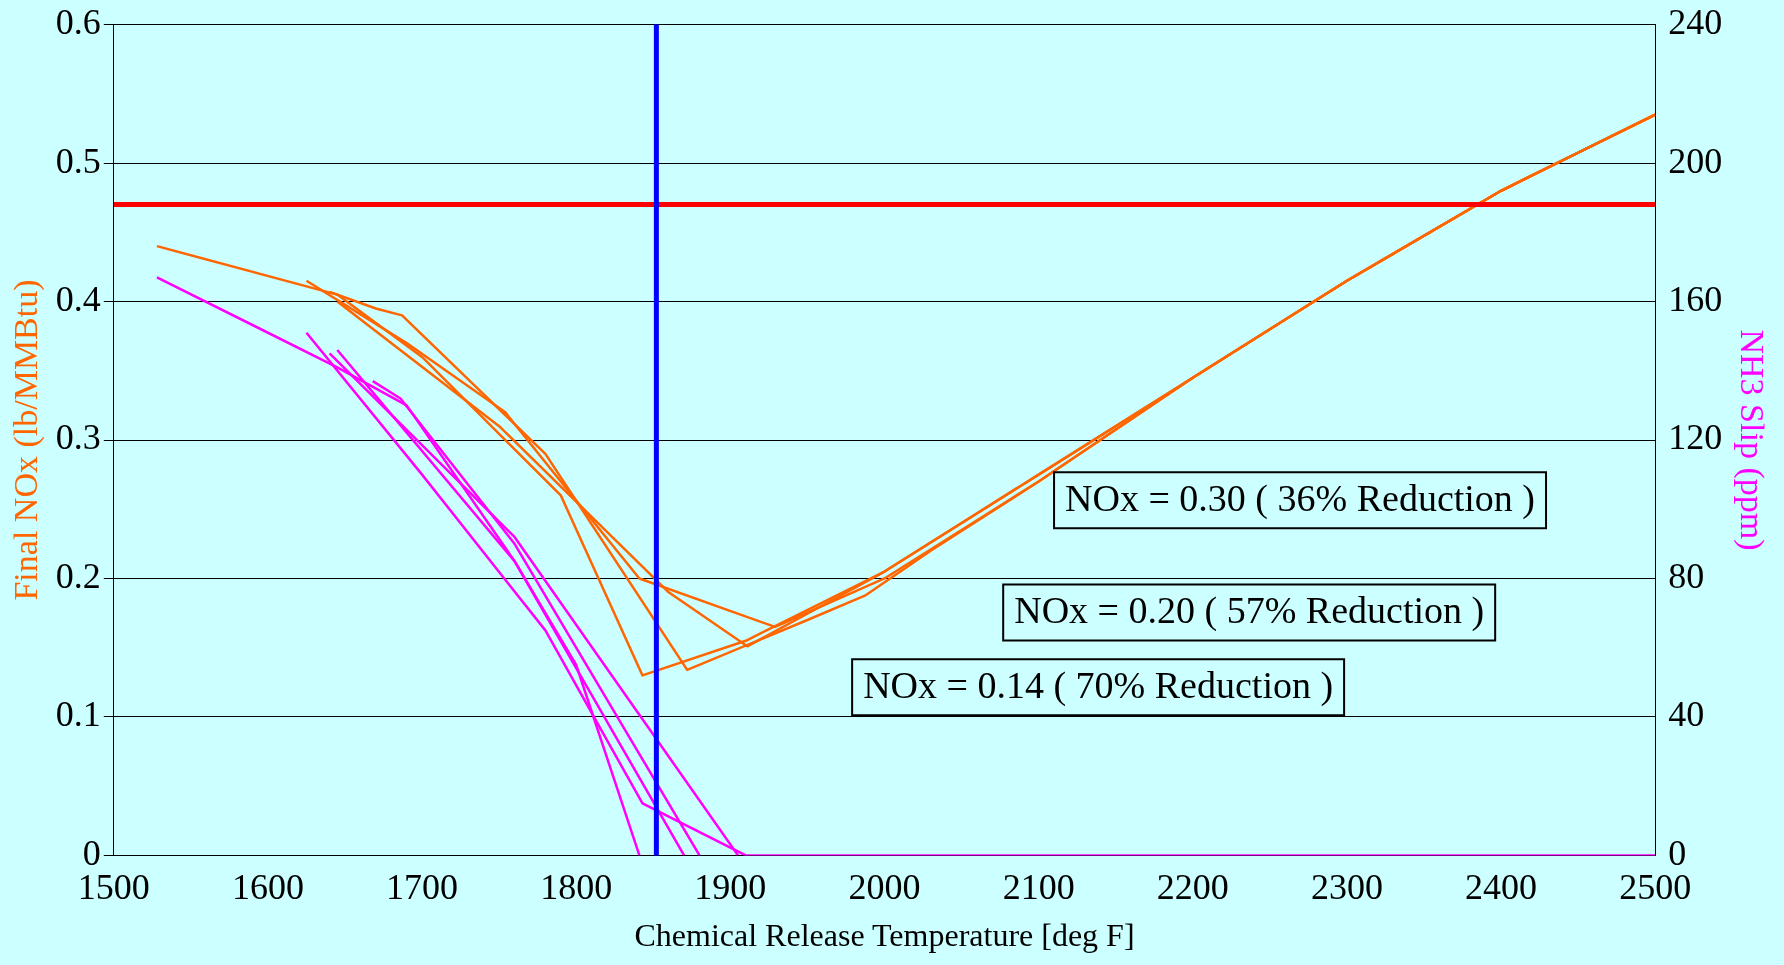 The width and height of the screenshot is (1784, 965). Describe the element at coordinates (26, 440) in the screenshot. I see `y-axis-title: Final NOx (lb/MMBtu)` at that location.